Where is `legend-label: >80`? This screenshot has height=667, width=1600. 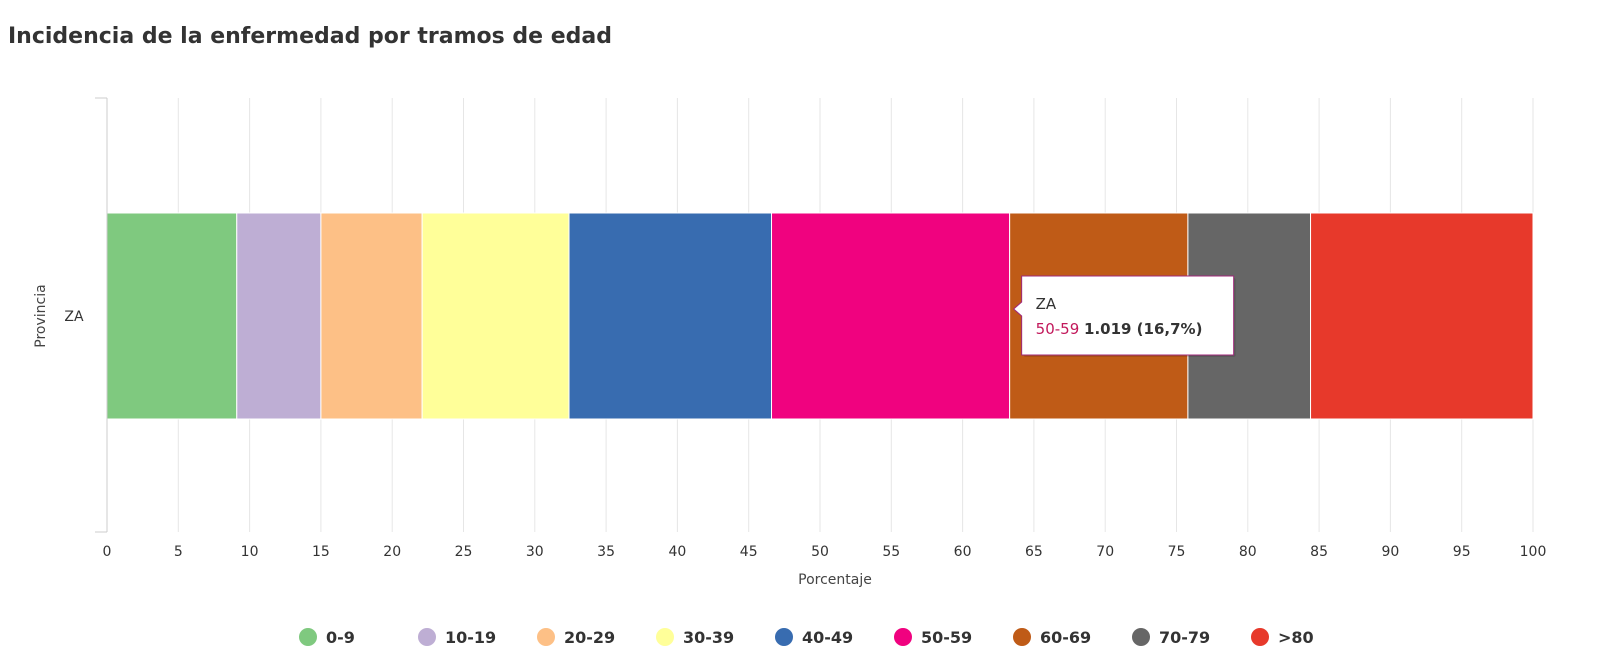 legend-label: >80 is located at coordinates (1296, 637).